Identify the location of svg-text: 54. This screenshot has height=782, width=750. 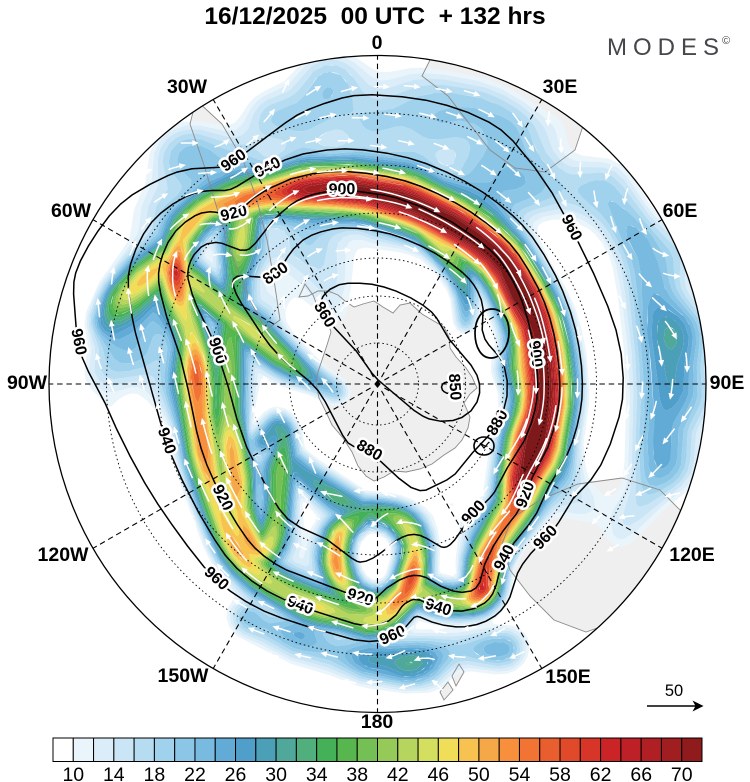
(520, 773).